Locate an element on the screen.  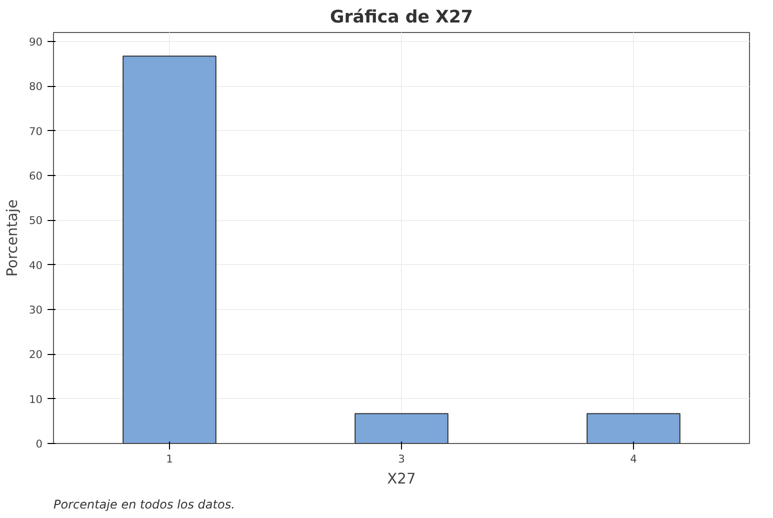
y-tick-label: 10 is located at coordinates (35, 399).